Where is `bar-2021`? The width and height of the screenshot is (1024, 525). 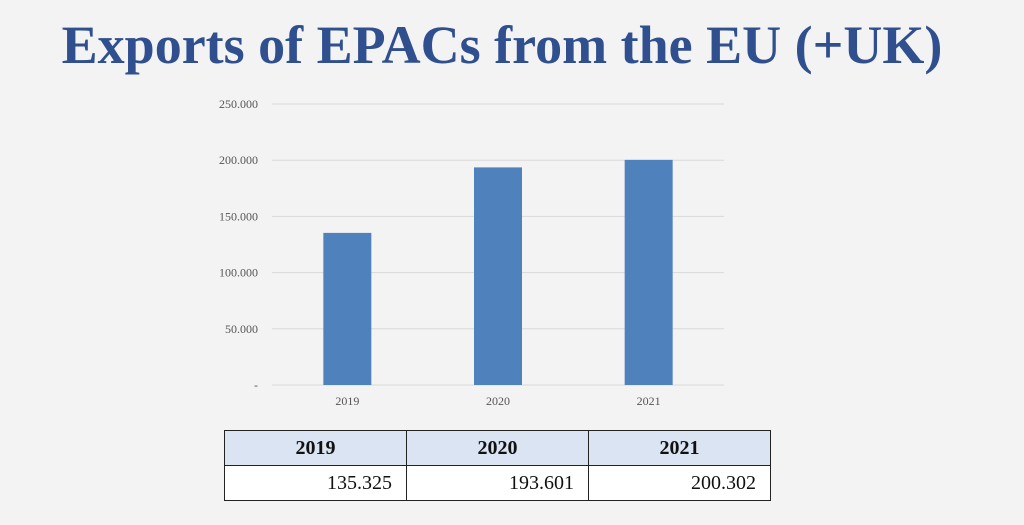
bar-2021 is located at coordinates (648, 272).